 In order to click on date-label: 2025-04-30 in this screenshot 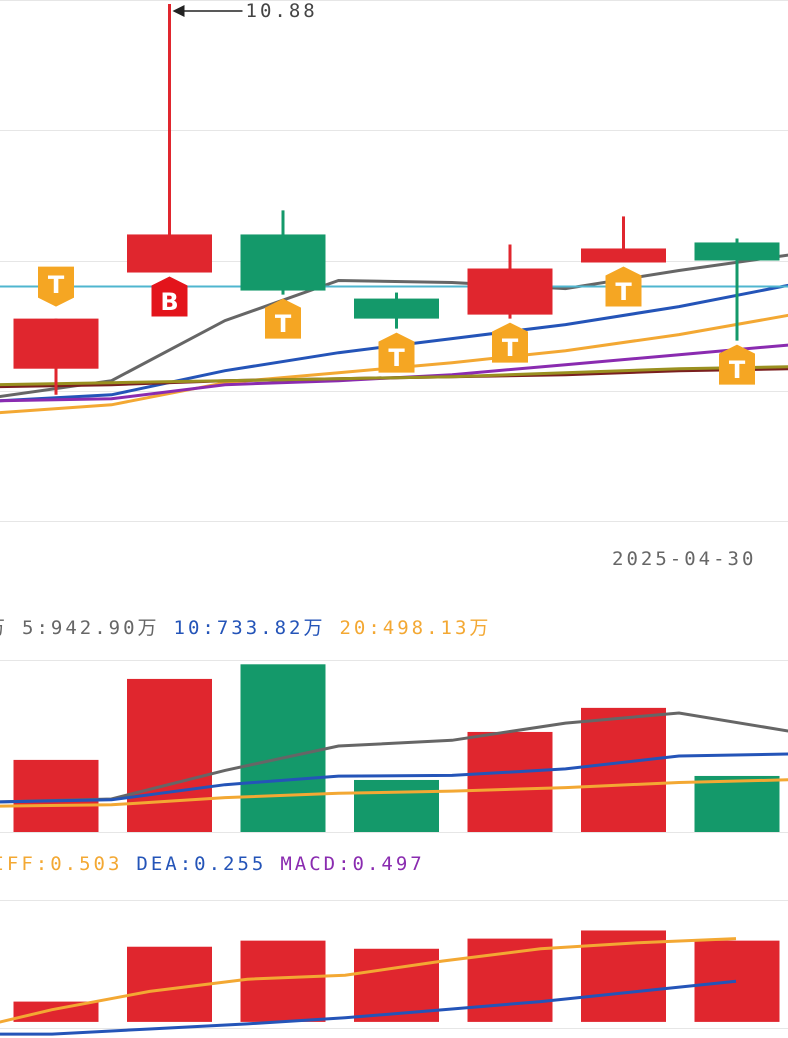, I will do `click(684, 559)`.